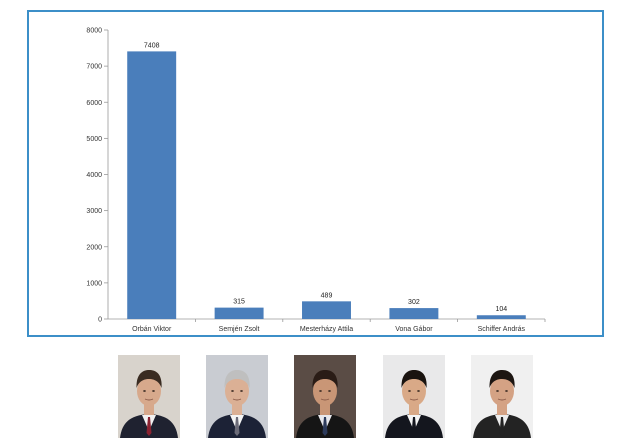 The image size is (640, 443). What do you see at coordinates (94, 175) in the screenshot?
I see `y-tick-label: 4000` at bounding box center [94, 175].